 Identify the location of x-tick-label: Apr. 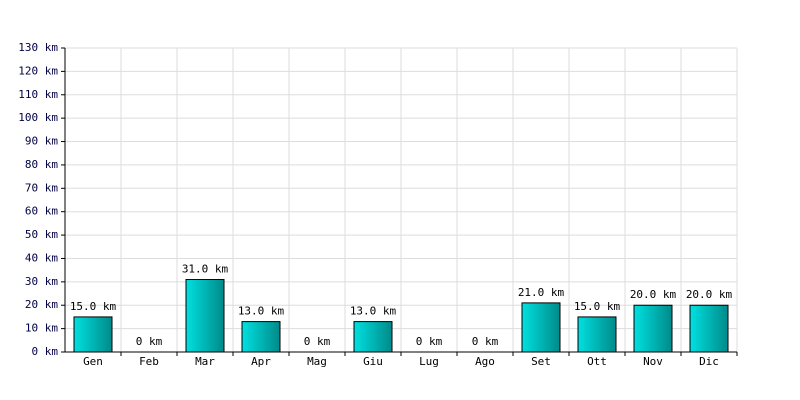
(261, 361).